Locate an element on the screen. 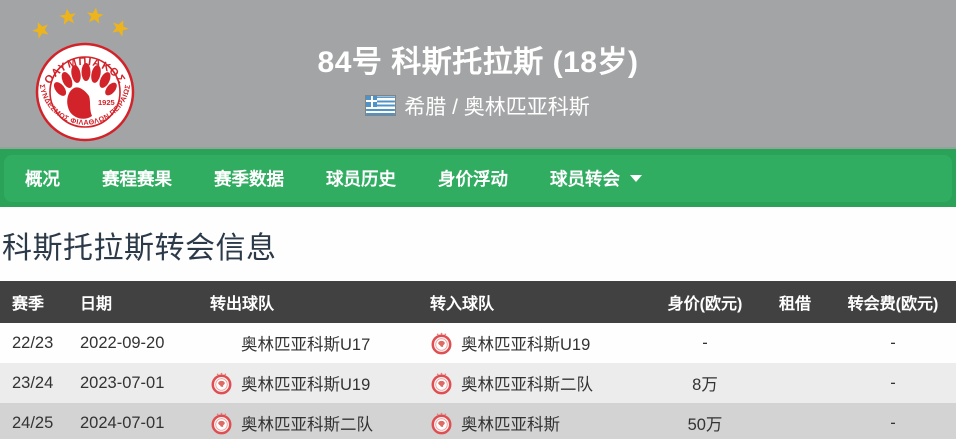 This screenshot has height=439, width=956. to-team-cell: 奥林匹亚科斯 is located at coordinates (535, 421).